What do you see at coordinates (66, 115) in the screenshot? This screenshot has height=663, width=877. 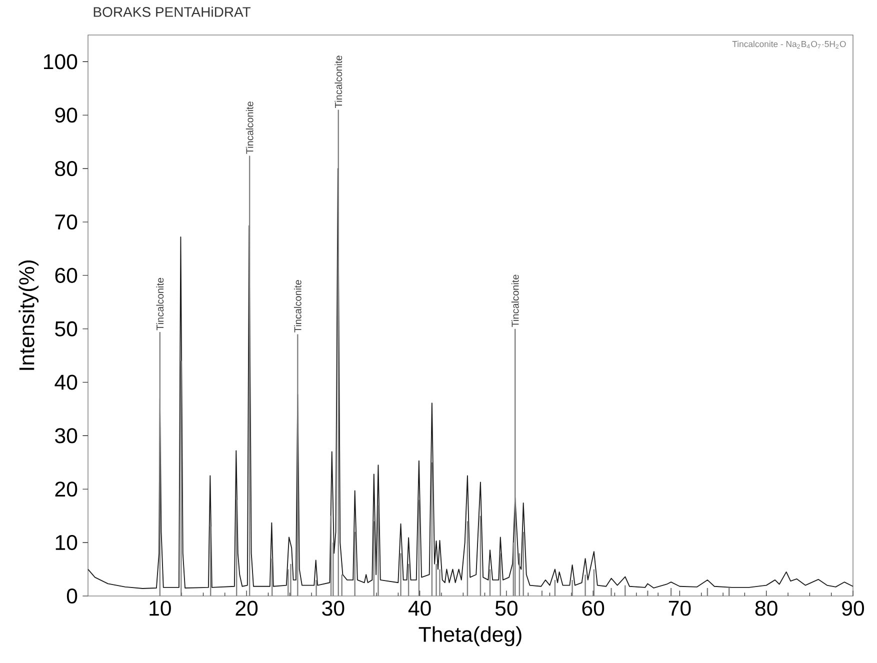 I see `y-tick-label: 90` at bounding box center [66, 115].